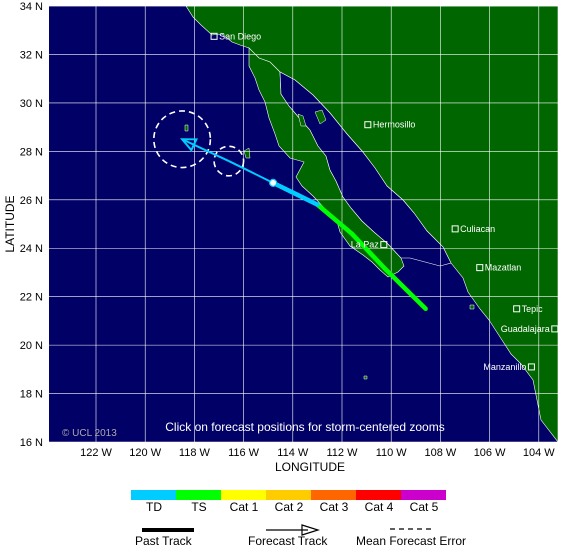 The image size is (570, 560). I want to click on socorro-island, so click(365, 377).